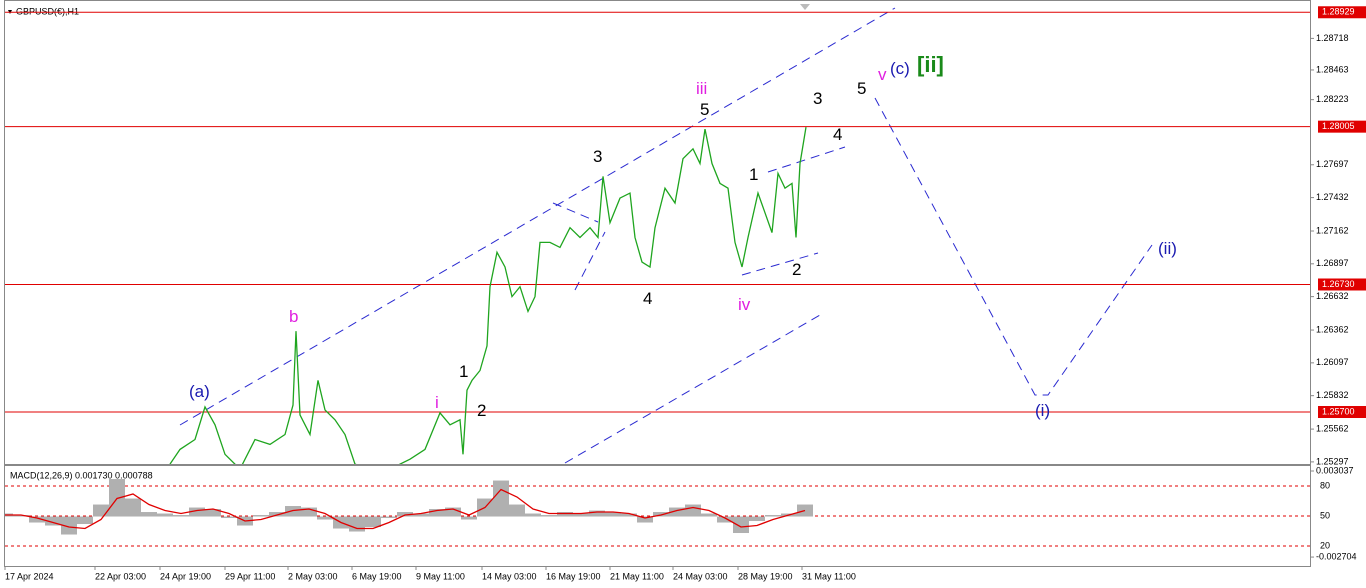 Image resolution: width=1366 pixels, height=588 pixels. I want to click on x-tick-label: 17 Apr 2024, so click(29, 576).